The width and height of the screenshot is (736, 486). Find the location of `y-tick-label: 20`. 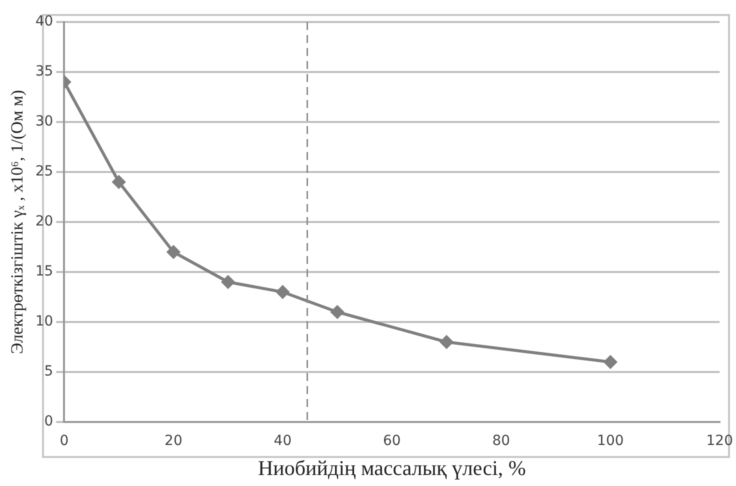

y-tick-label: 20 is located at coordinates (44, 222).